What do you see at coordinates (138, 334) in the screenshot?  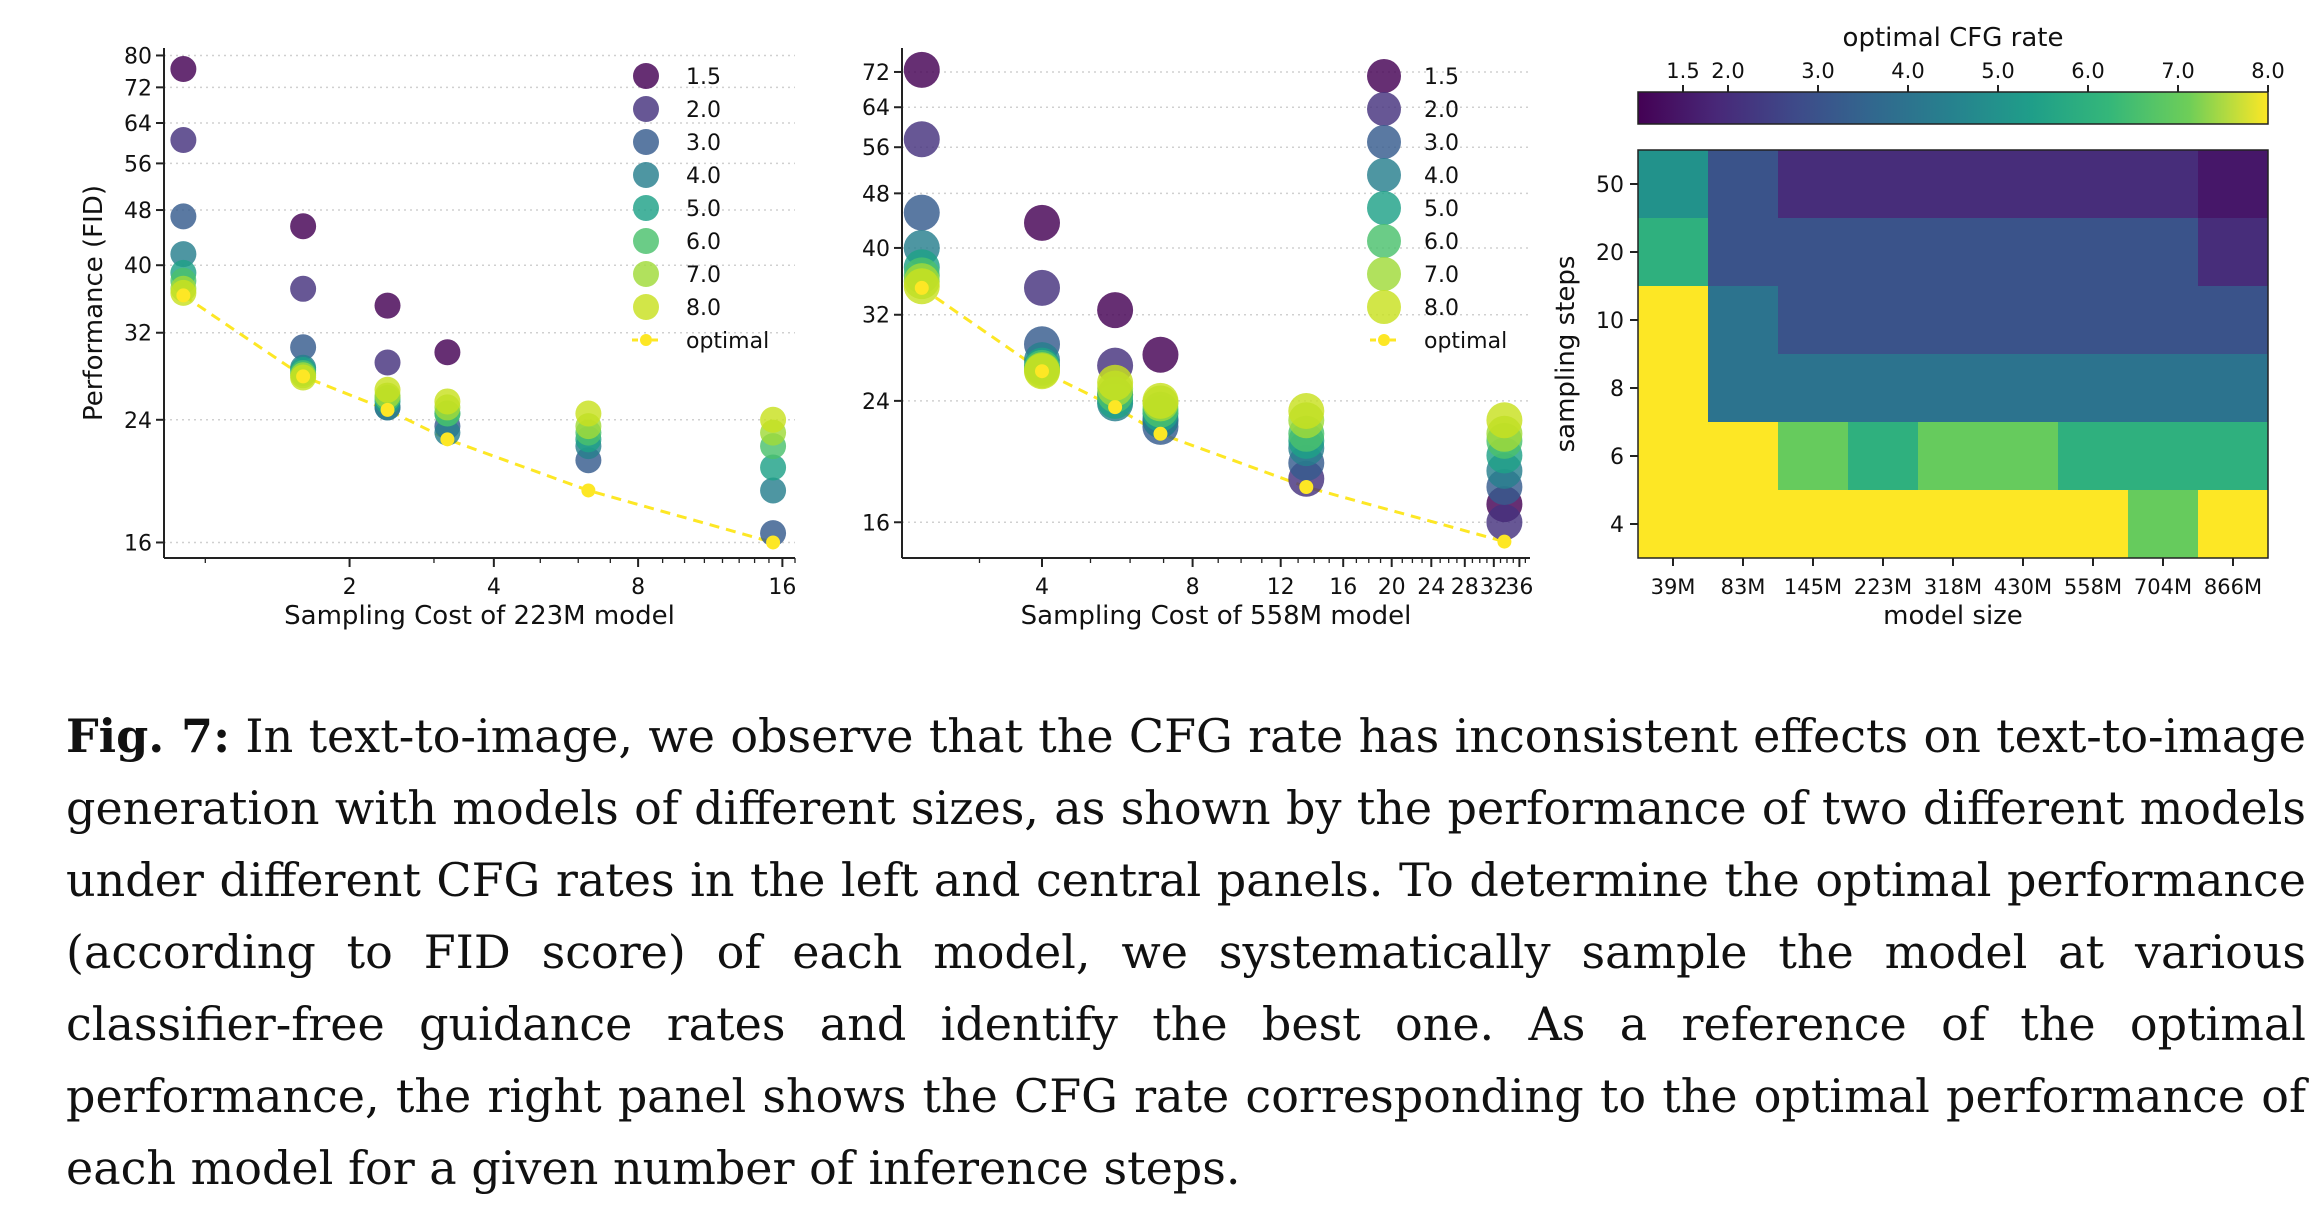 I see `y-tick-label: 32` at bounding box center [138, 334].